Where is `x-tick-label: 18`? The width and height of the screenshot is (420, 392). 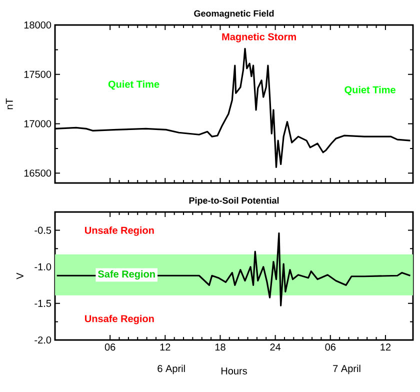
x-tick-label: 18 is located at coordinates (220, 347).